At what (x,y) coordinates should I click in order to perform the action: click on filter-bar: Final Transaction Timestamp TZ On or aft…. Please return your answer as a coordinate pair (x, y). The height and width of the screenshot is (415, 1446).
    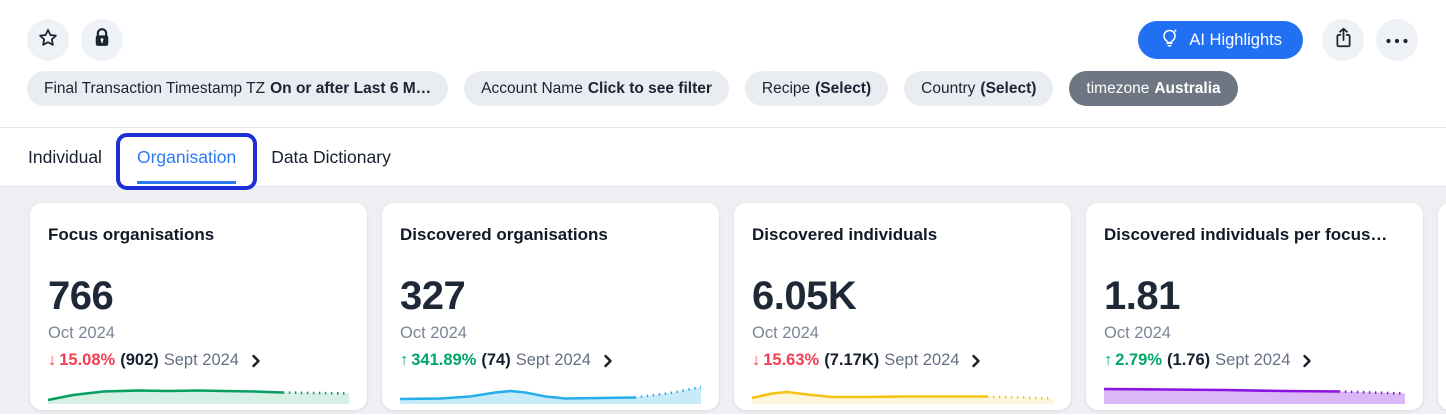
    Looking at the image, I should click on (723, 83).